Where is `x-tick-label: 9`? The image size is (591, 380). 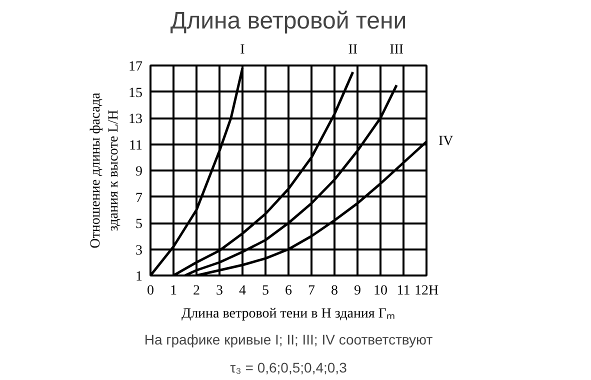 x-tick-label: 9 is located at coordinates (357, 291).